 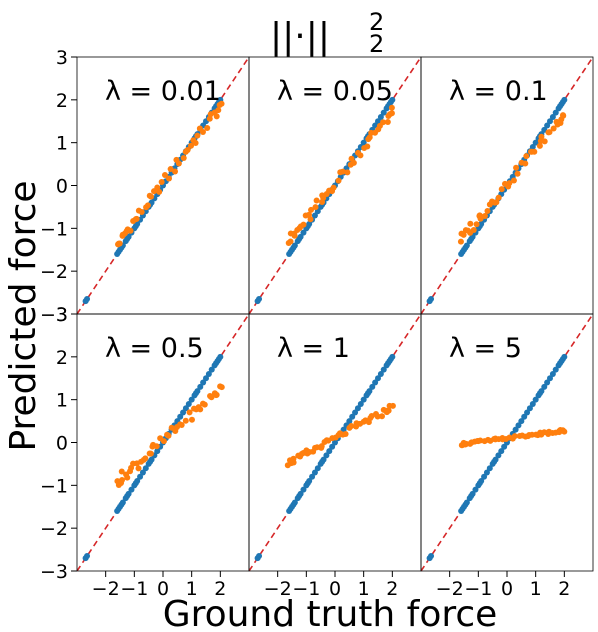 I want to click on y-axis-title: Predicted force, so click(x=23, y=315).